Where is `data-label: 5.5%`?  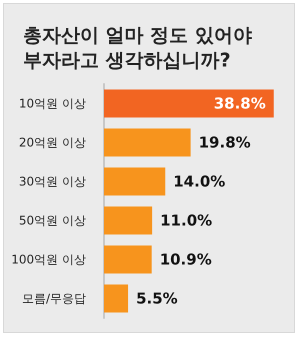 data-label: 5.5% is located at coordinates (157, 299).